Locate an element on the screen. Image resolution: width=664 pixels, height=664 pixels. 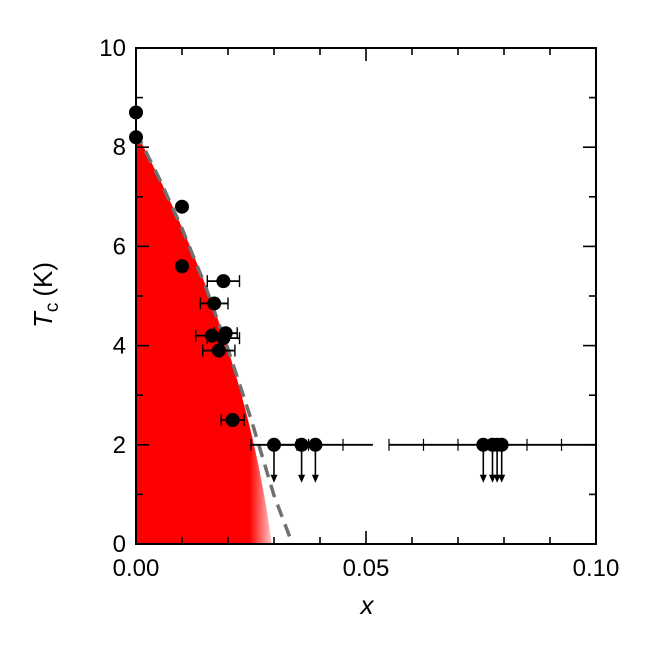
y-tick-label: 4 is located at coordinates (119, 346).